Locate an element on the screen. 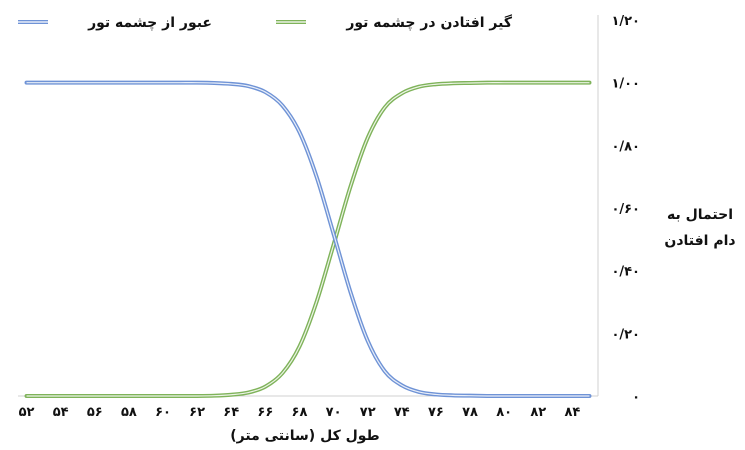 Image resolution: width=745 pixels, height=450 pixels. x-tick-label: ۷۰ is located at coordinates (334, 412).